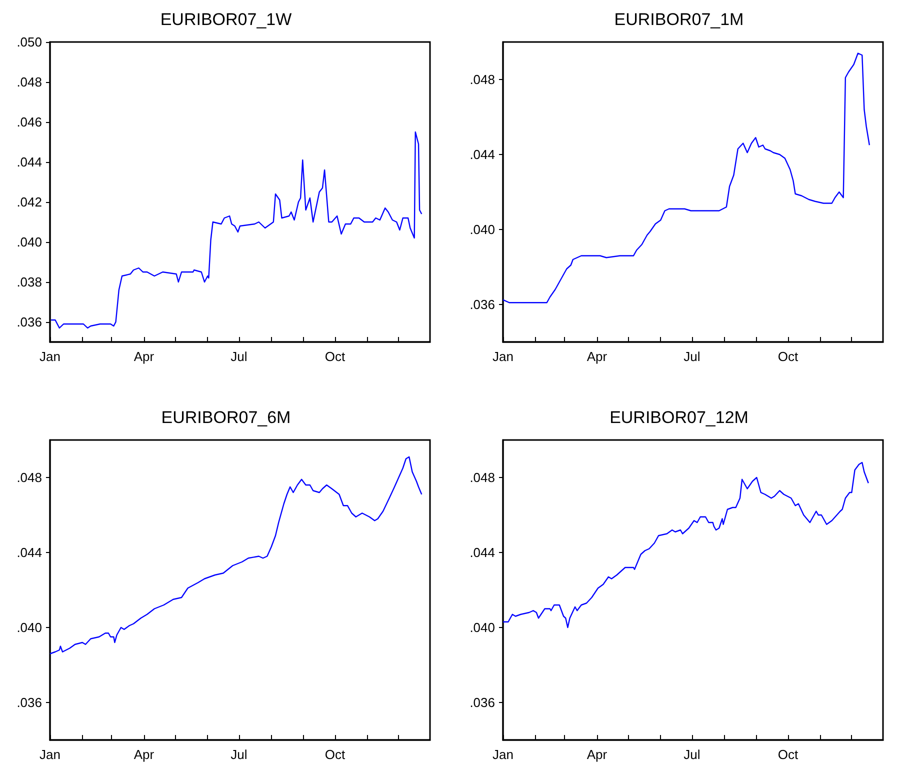  Describe the element at coordinates (29, 202) in the screenshot. I see `y-tick-label: .042` at that location.